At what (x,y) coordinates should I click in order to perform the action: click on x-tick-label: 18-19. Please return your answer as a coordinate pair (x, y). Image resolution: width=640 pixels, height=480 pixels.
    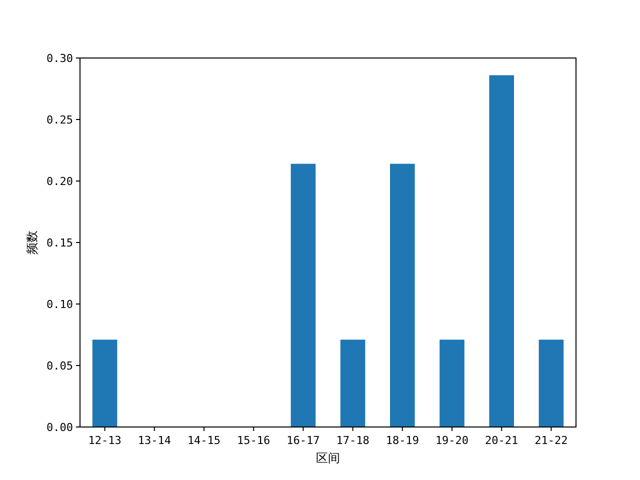
    Looking at the image, I should click on (402, 440).